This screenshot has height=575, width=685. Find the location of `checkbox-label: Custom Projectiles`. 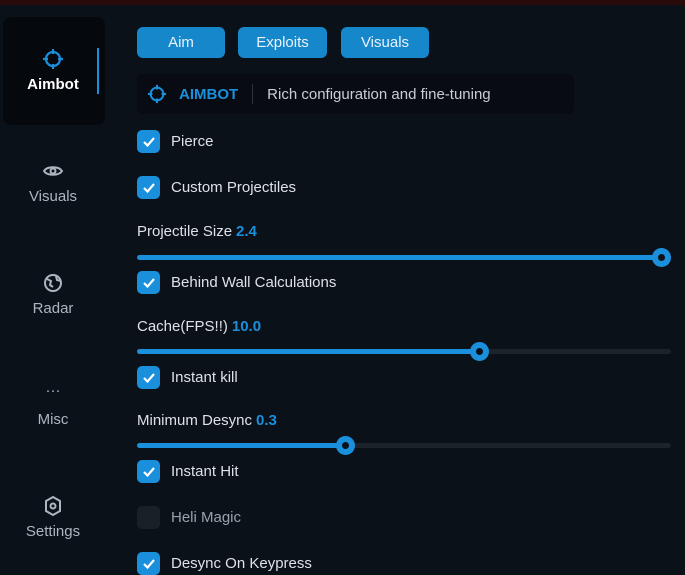

checkbox-label: Custom Projectiles is located at coordinates (234, 187).